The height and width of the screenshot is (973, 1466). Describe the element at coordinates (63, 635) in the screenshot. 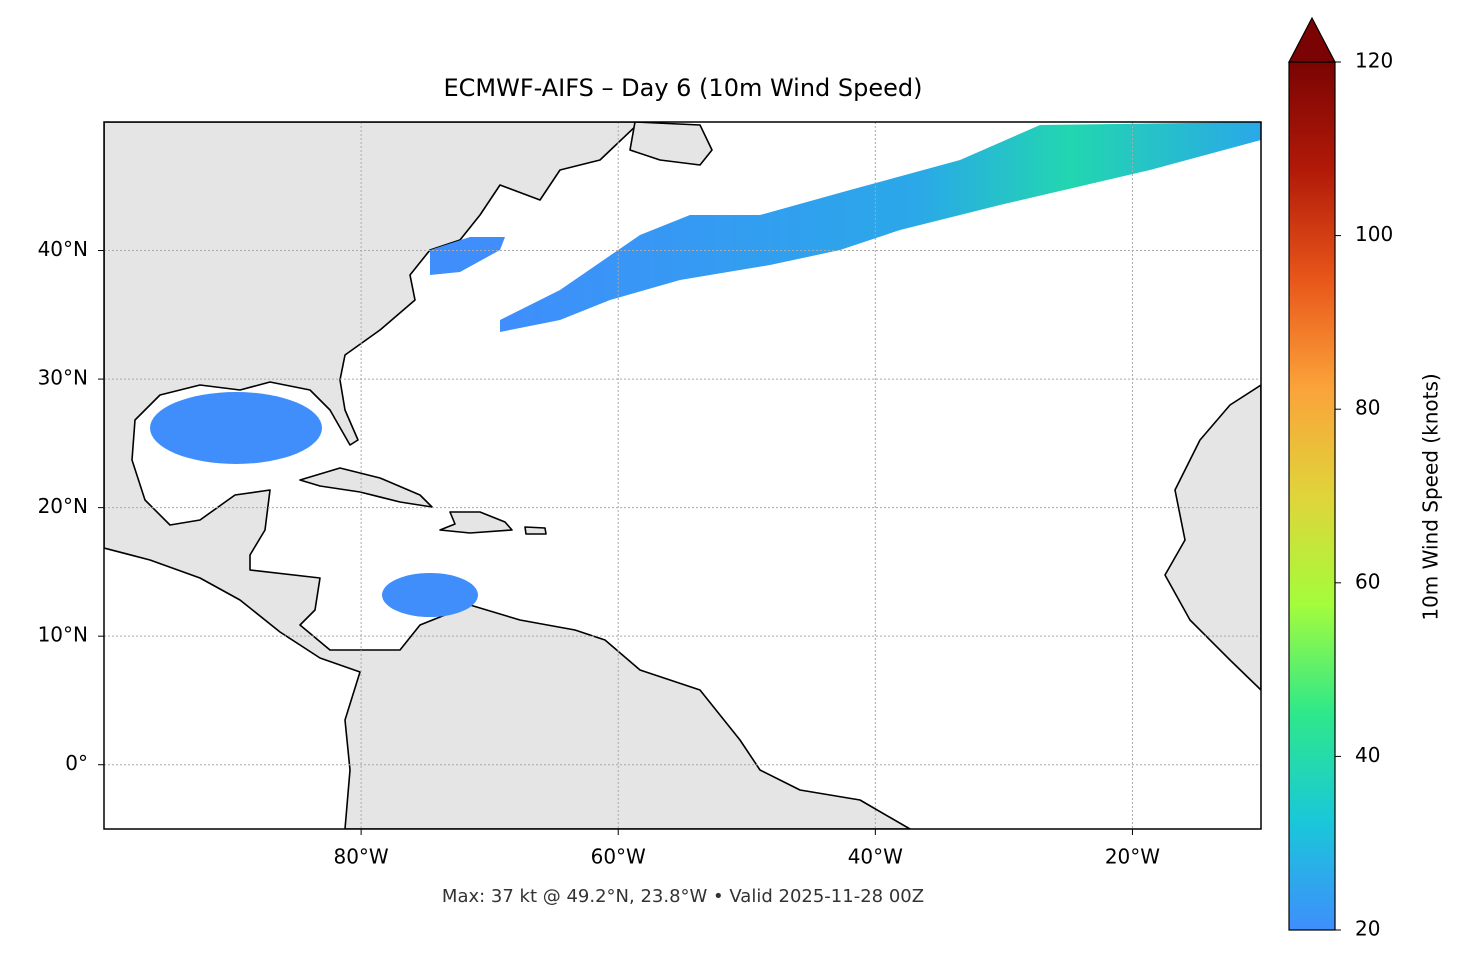

I see `y-tick-label: 10°N` at that location.